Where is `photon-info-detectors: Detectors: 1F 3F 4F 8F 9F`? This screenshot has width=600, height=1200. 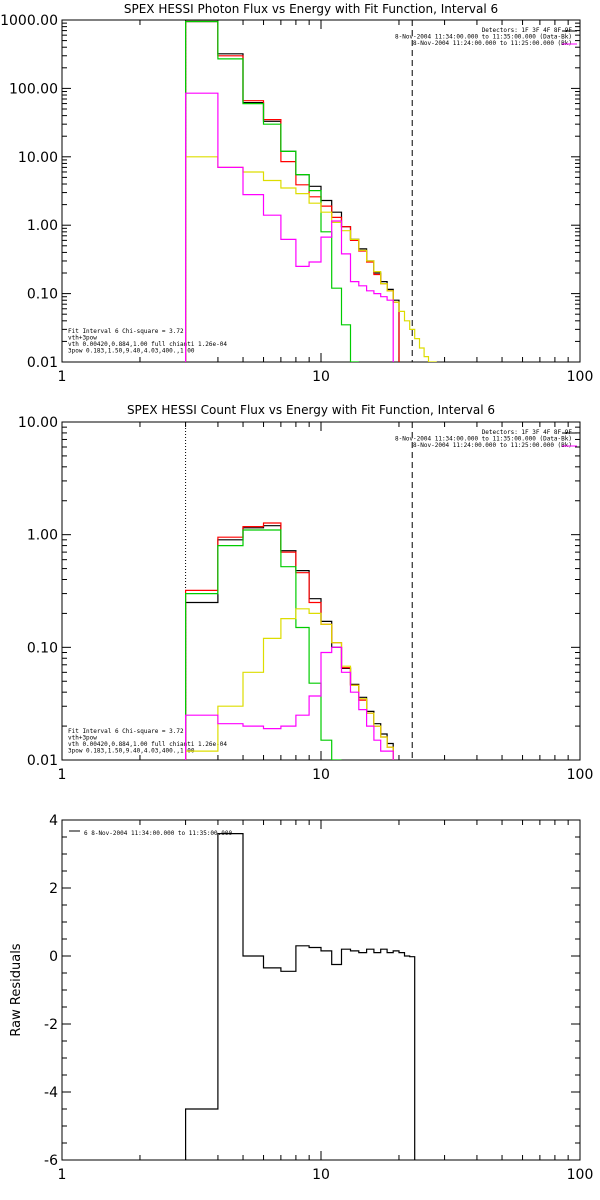
photon-info-detectors: Detectors: 1F 3F 4F 8F 9F is located at coordinates (527, 30).